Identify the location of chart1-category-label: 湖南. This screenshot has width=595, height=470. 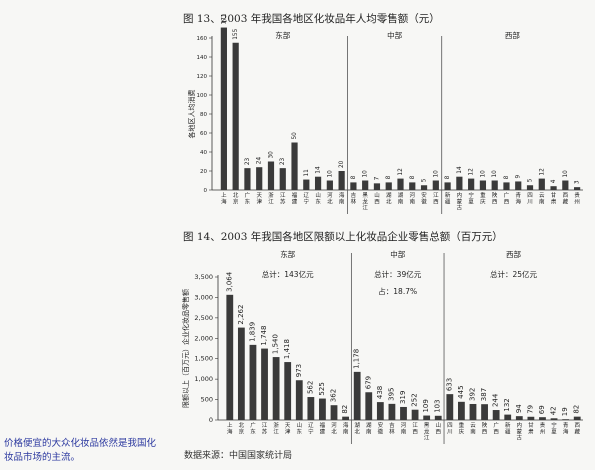
(401, 198).